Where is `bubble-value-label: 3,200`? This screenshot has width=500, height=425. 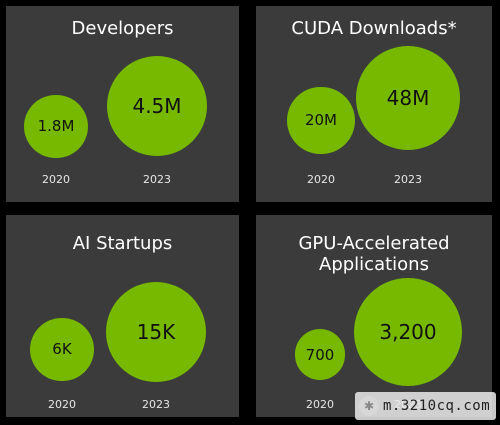 bubble-value-label: 3,200 is located at coordinates (408, 332).